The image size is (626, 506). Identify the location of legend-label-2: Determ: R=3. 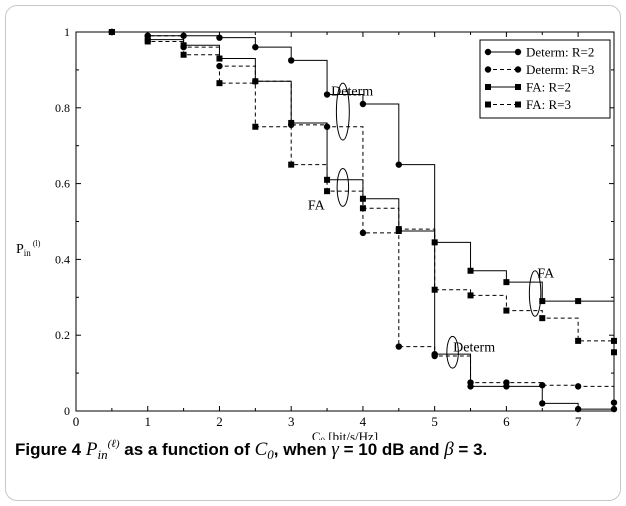
(560, 69).